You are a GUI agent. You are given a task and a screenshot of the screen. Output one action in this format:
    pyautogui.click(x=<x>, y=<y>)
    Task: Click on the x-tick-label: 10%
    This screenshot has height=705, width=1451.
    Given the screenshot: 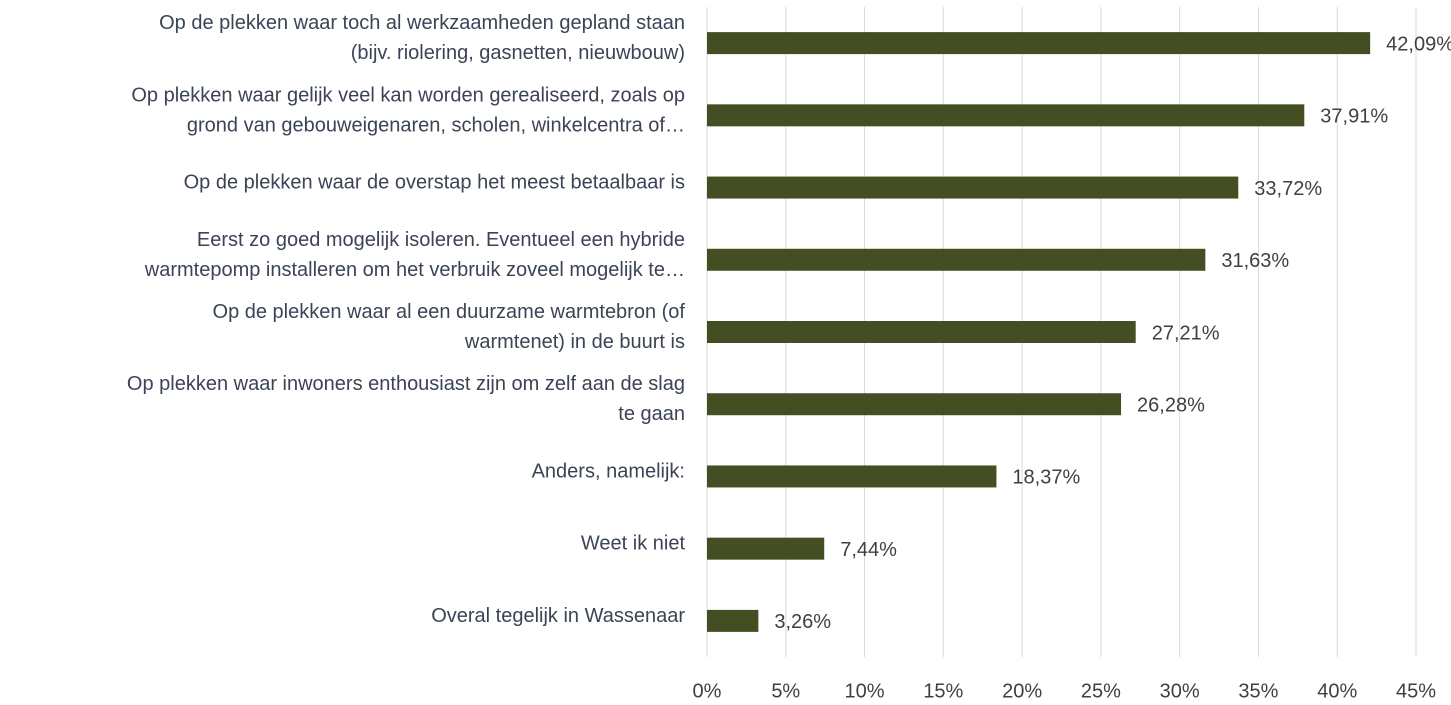 What is the action you would take?
    pyautogui.click(x=865, y=691)
    